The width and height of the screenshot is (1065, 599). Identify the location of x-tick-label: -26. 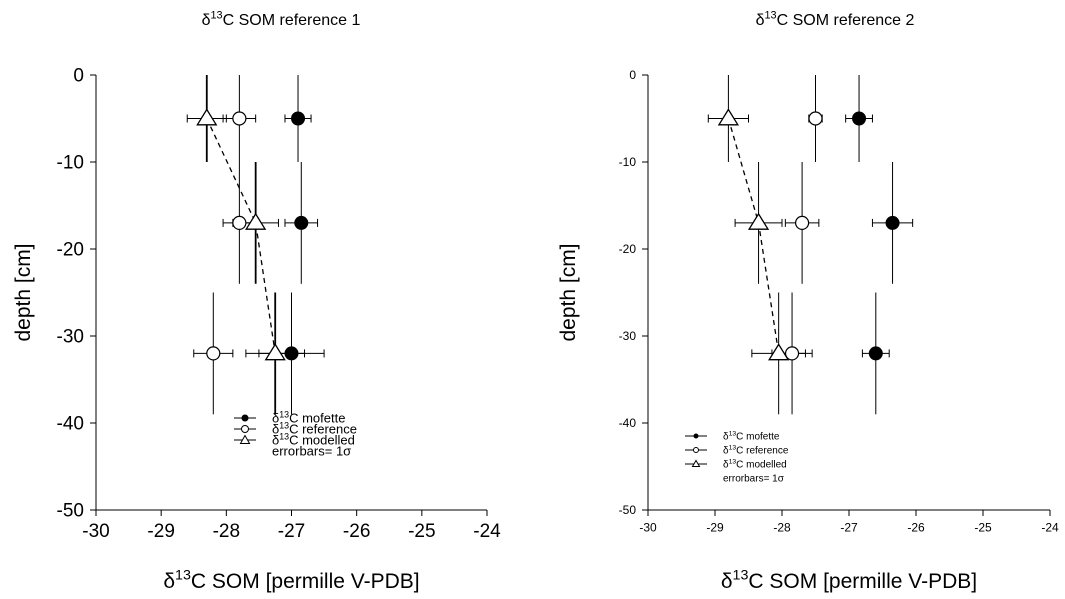
(356, 531).